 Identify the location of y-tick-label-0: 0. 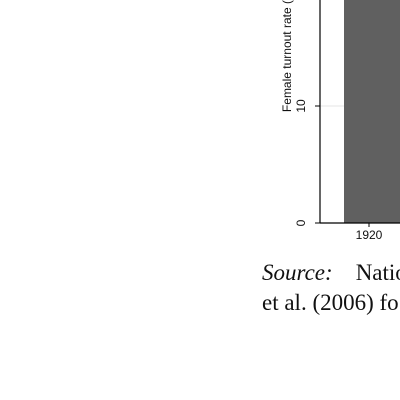
(301, 222).